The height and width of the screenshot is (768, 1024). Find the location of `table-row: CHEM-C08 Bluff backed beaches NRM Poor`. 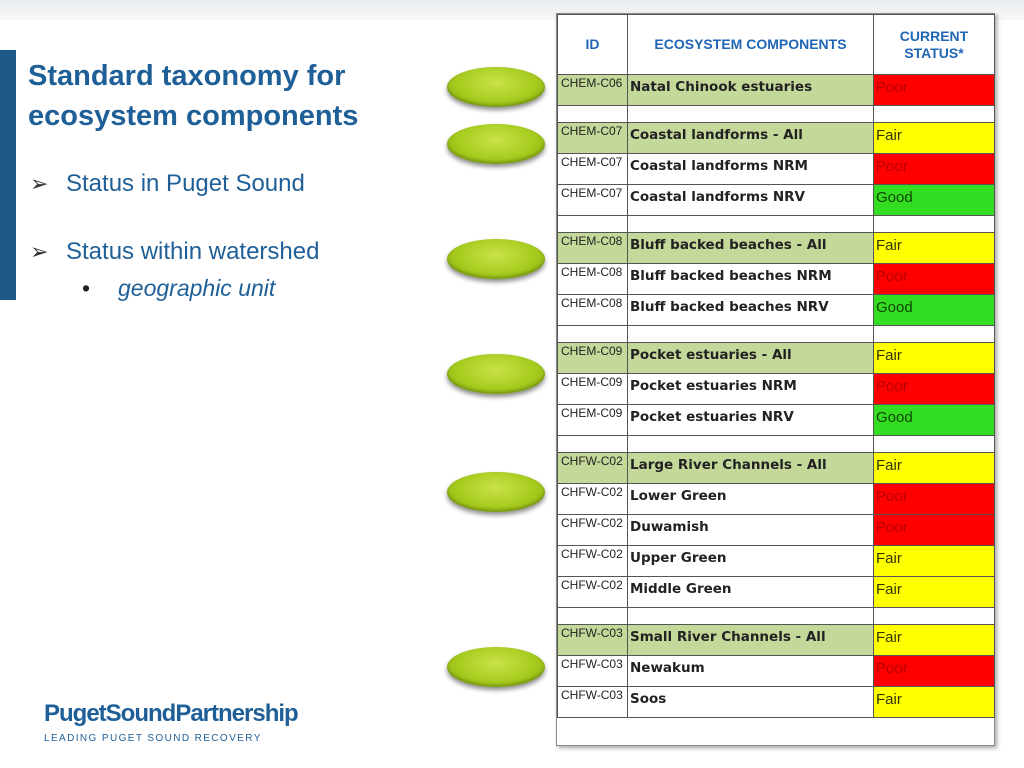

table-row: CHEM-C08 Bluff backed beaches NRM Poor is located at coordinates (776, 279).